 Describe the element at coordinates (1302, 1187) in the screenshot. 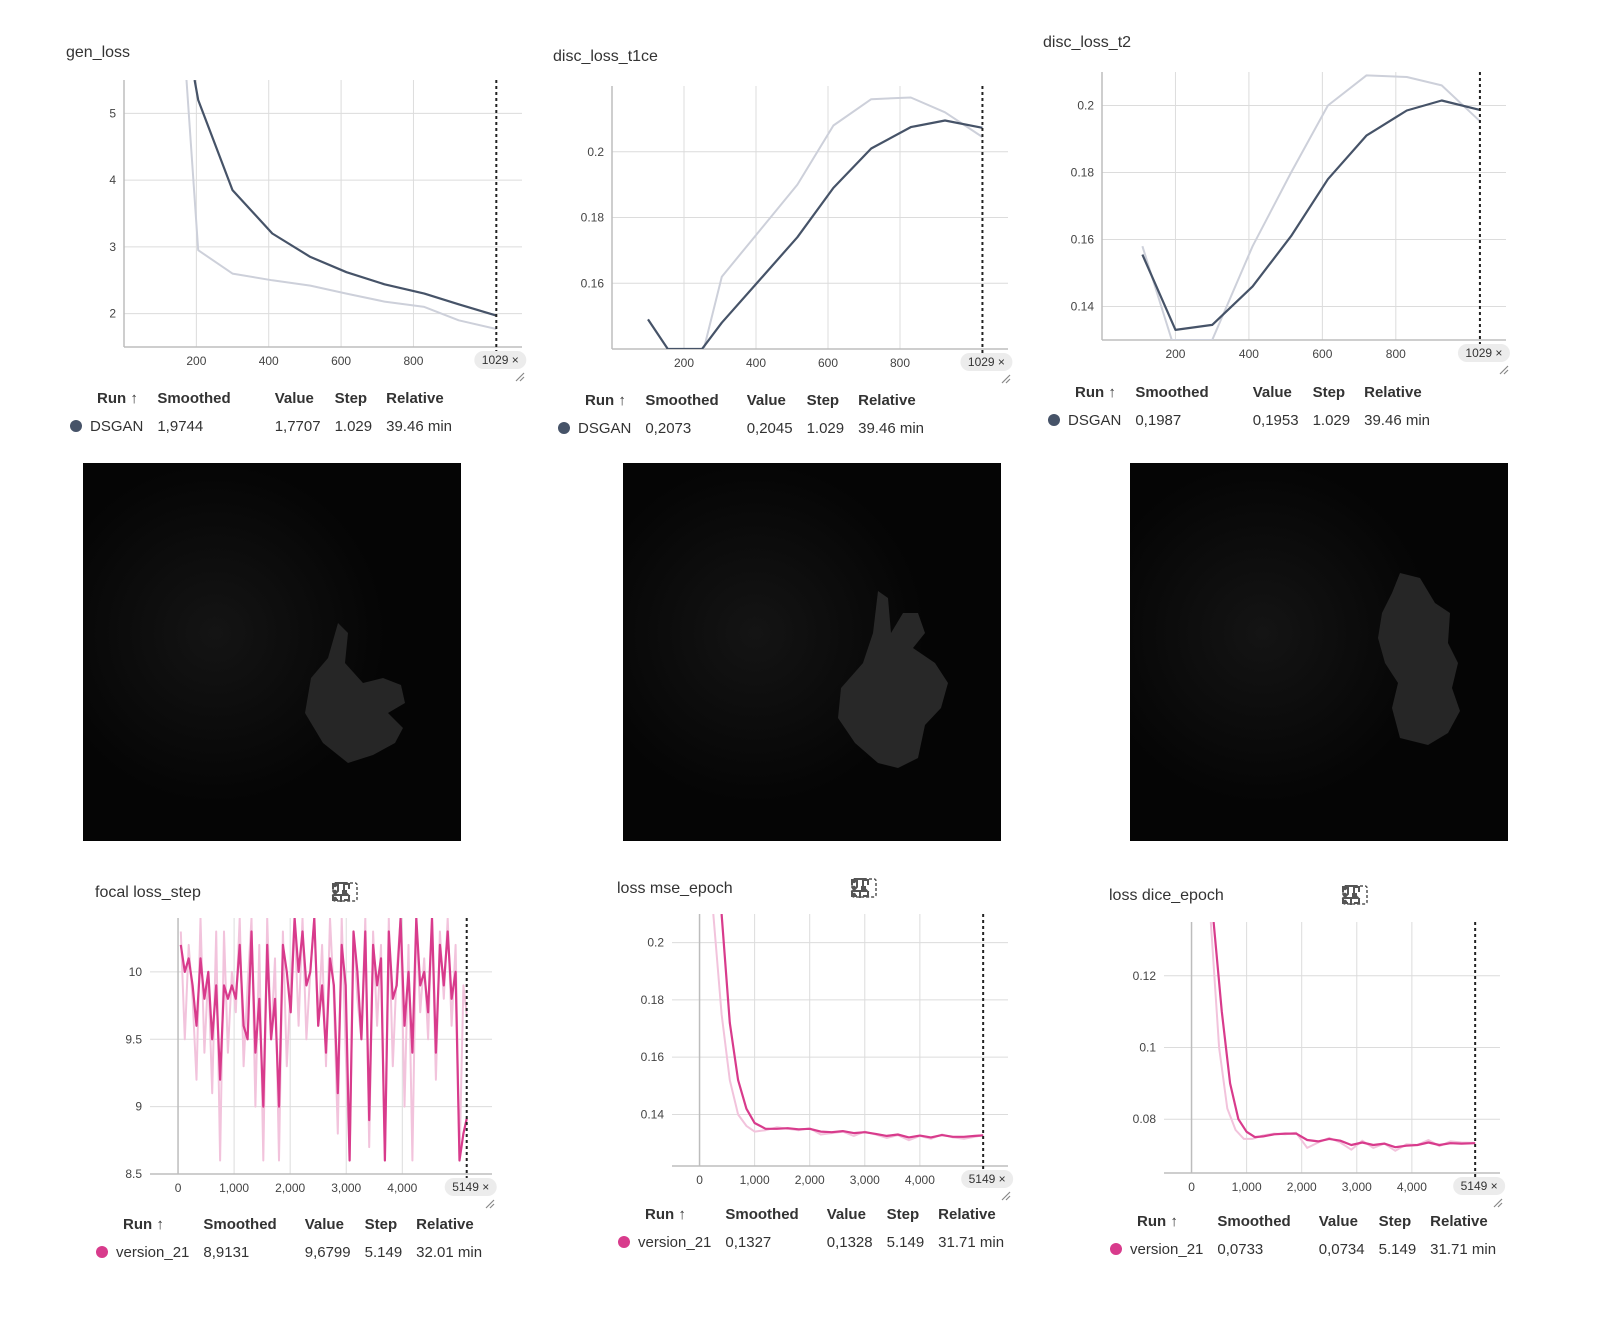

I see `x-tick-label: 2,000` at that location.